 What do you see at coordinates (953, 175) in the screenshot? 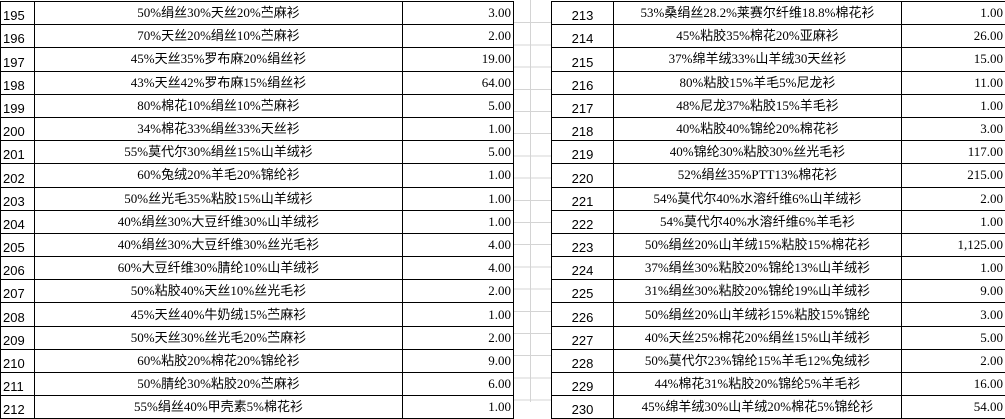
I see `value-cell: 215.00` at bounding box center [953, 175].